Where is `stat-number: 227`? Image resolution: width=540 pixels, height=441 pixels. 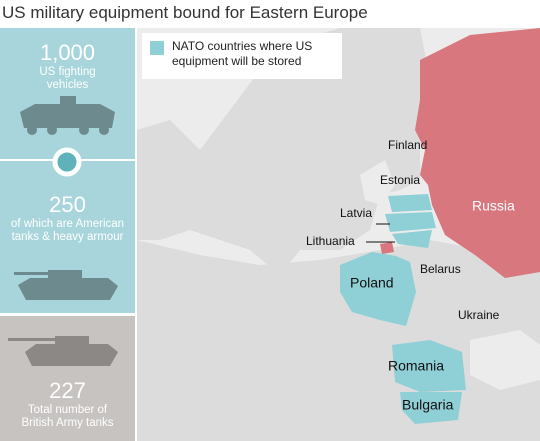
stat-number: 227 is located at coordinates (67, 390).